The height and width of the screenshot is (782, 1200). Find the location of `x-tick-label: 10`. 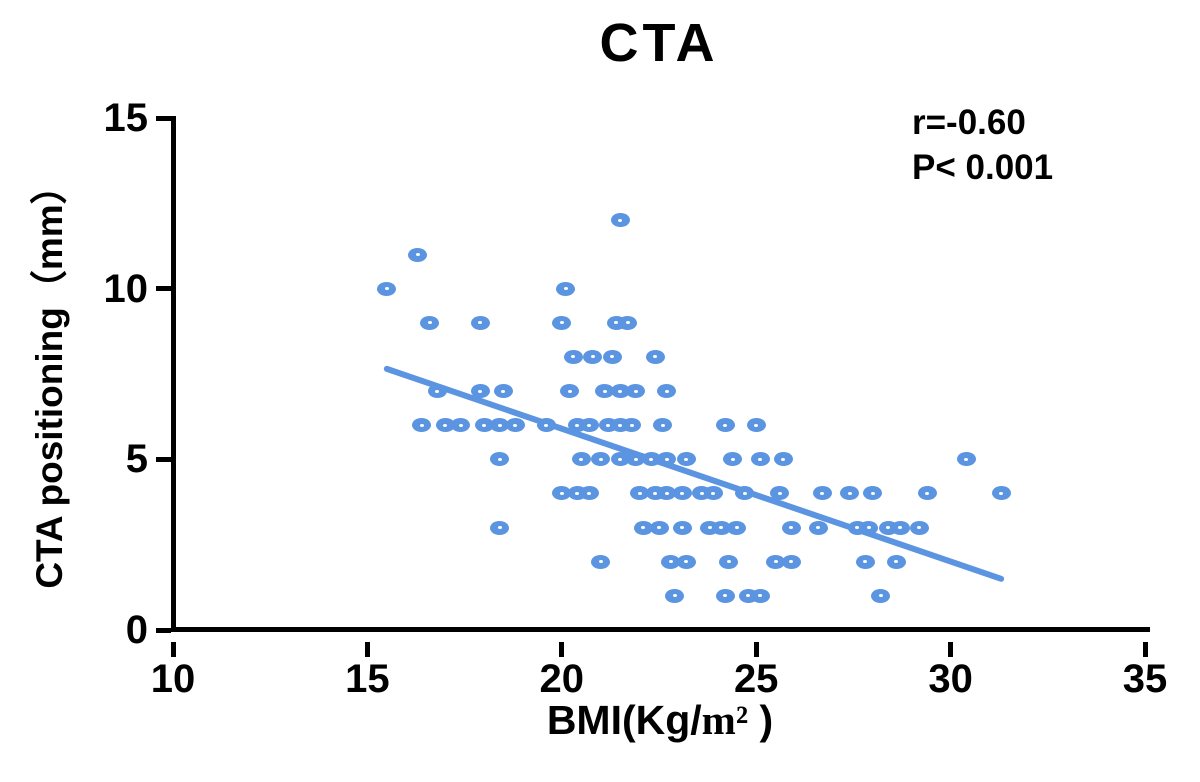

x-tick-label: 10 is located at coordinates (173, 679).